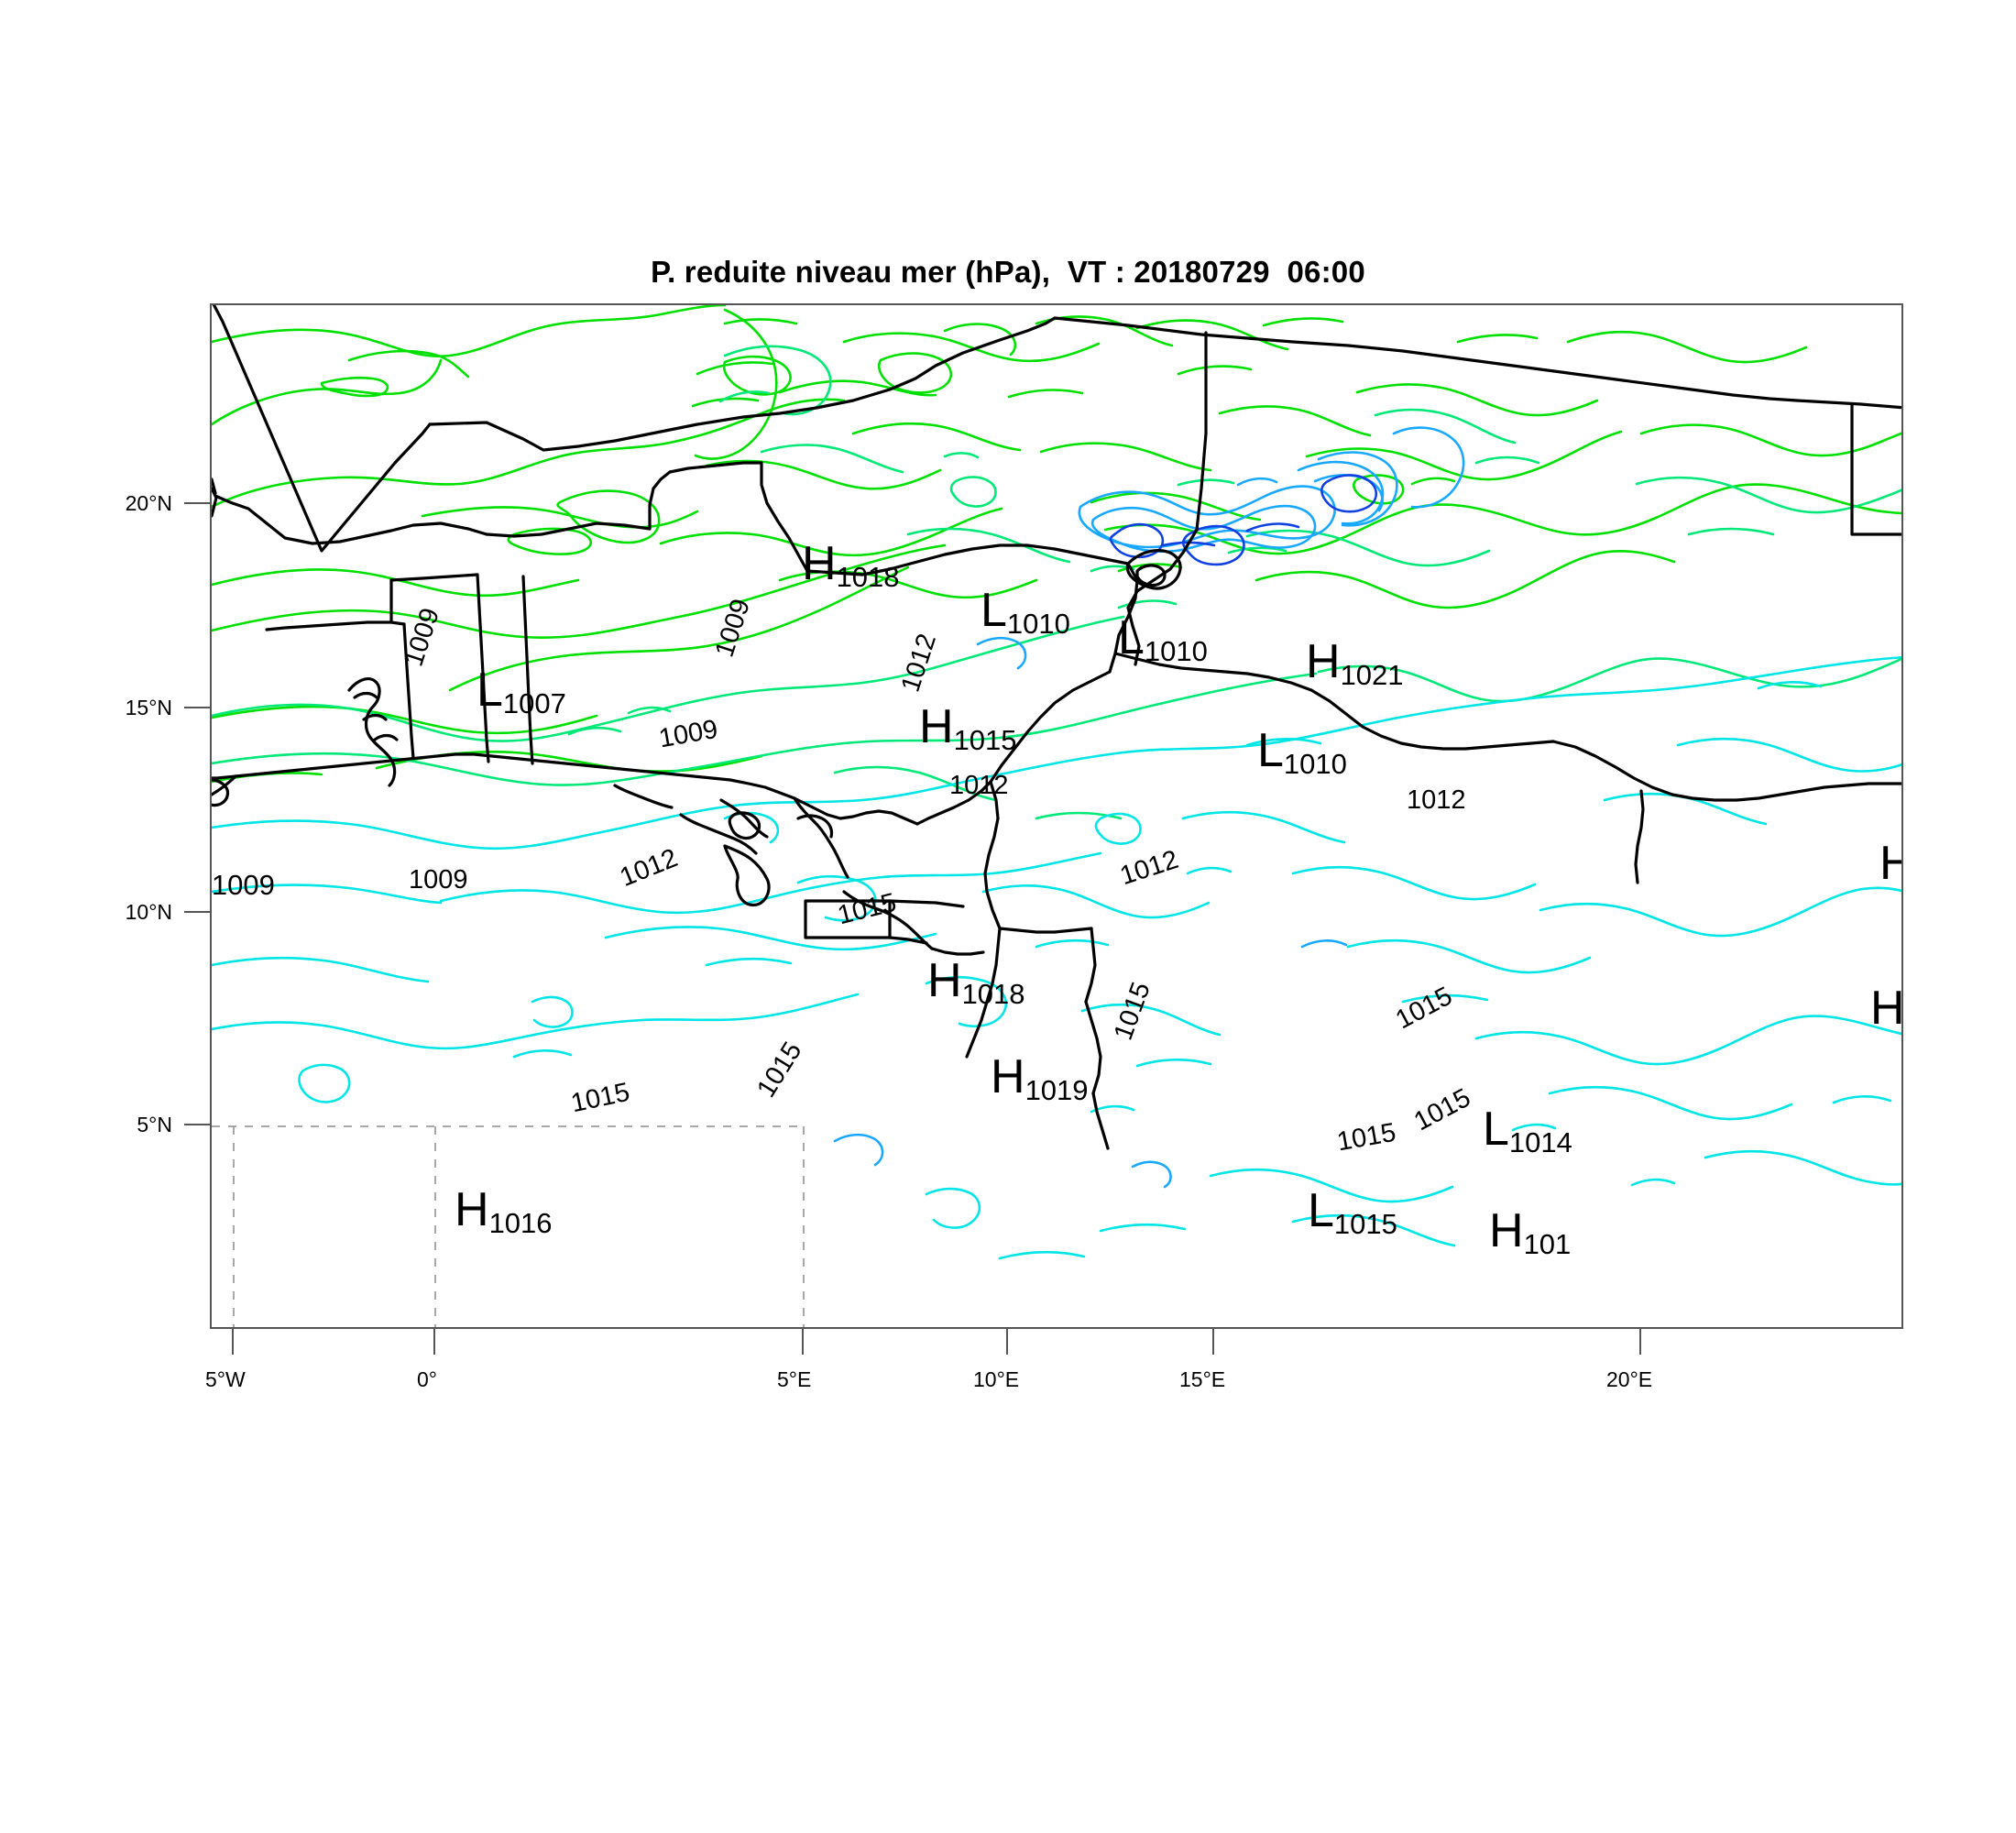  I want to click on x-tick-label-0: 0°, so click(427, 1379).